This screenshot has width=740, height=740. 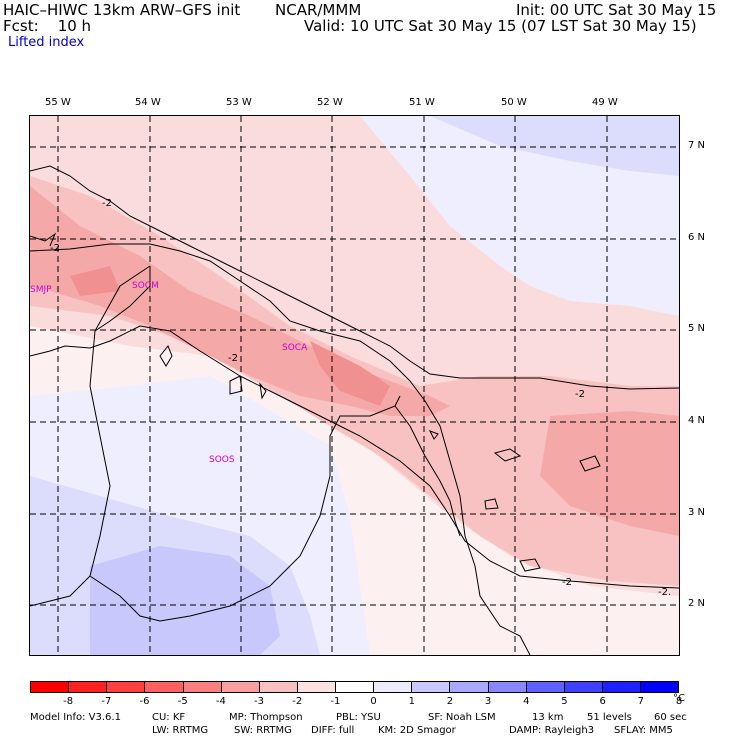 What do you see at coordinates (564, 701) in the screenshot?
I see `colorbar-tick-label: 5` at bounding box center [564, 701].